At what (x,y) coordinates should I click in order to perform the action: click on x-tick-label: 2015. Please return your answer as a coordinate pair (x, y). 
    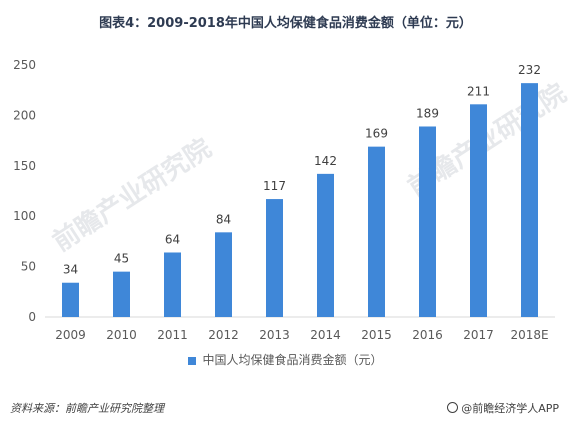
    Looking at the image, I should click on (376, 335).